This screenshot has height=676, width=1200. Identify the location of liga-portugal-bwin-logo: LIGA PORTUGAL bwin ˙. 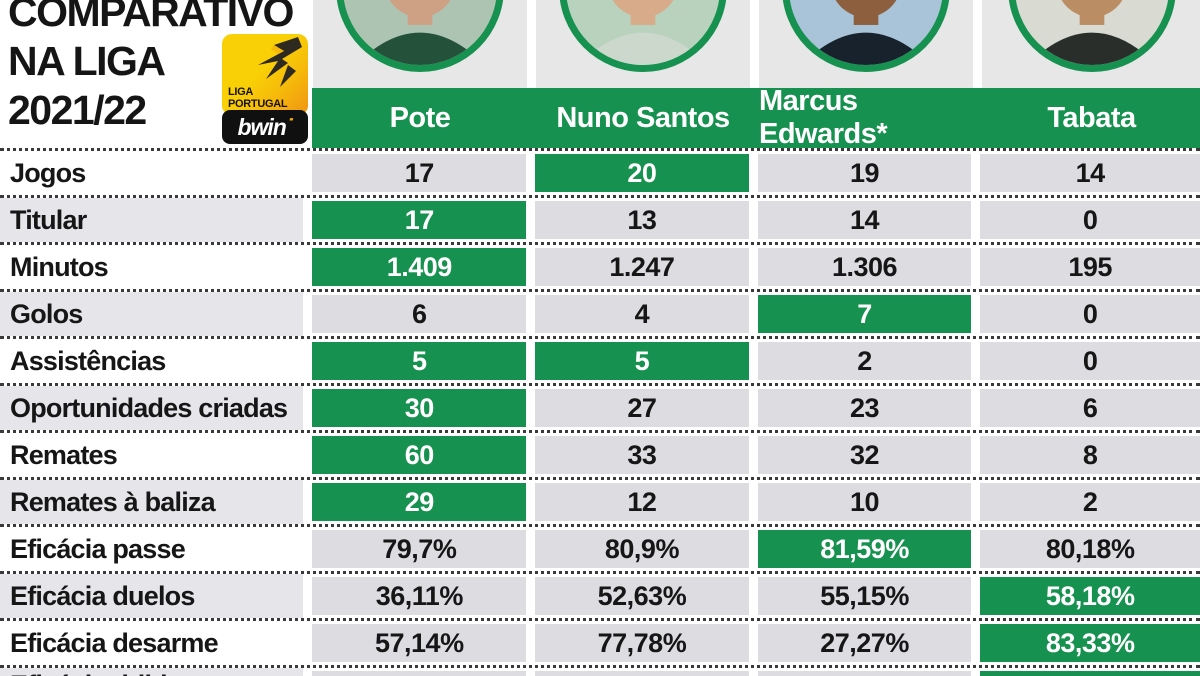
(265, 89).